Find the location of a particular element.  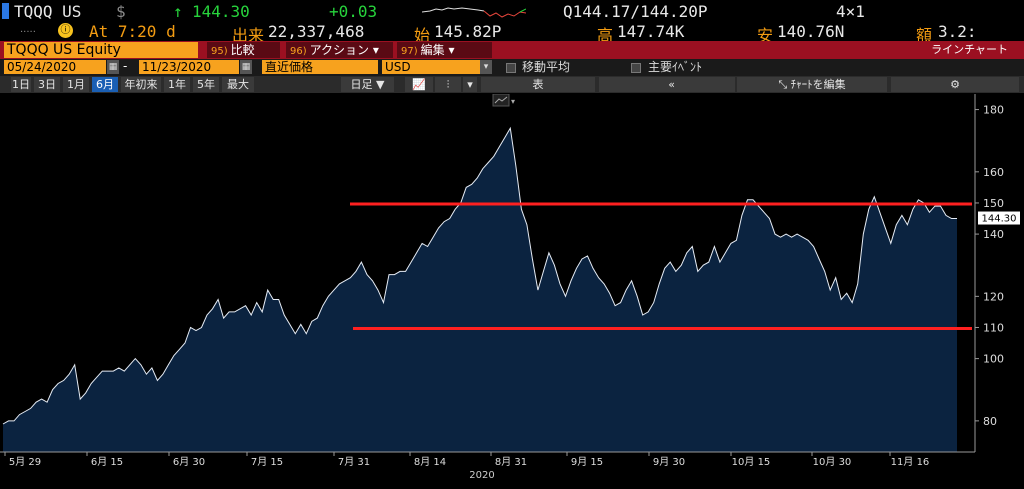

table-button: 表 is located at coordinates (538, 84).